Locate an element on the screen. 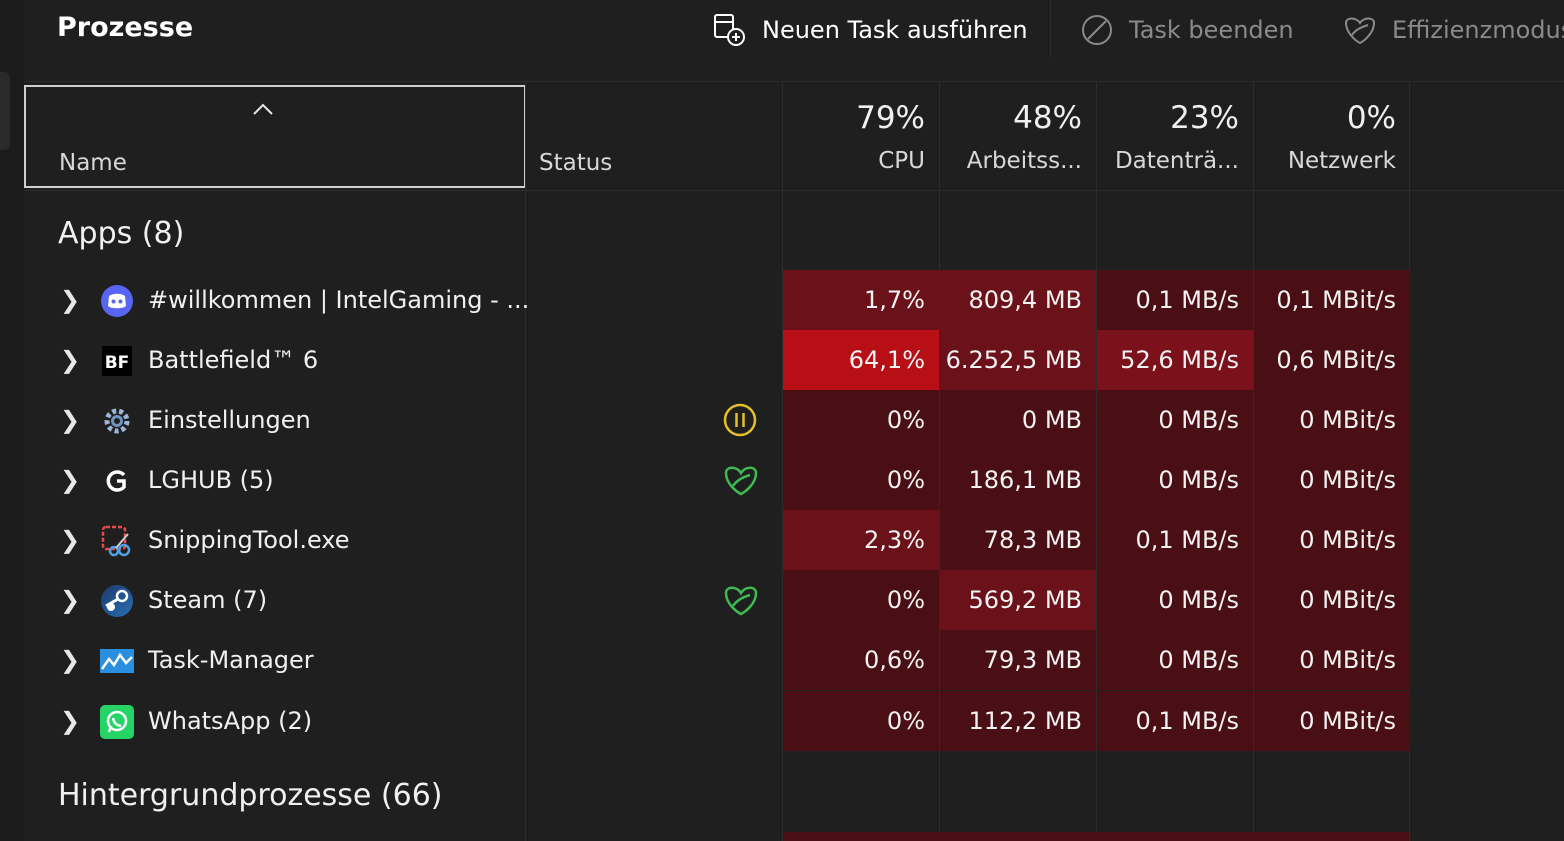 The image size is (1564, 841). end-task-button: Task beenden is located at coordinates (1186, 30).